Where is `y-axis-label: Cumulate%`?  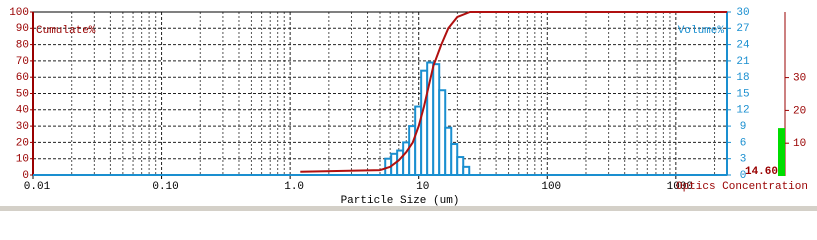 y-axis-label: Cumulate% is located at coordinates (66, 31).